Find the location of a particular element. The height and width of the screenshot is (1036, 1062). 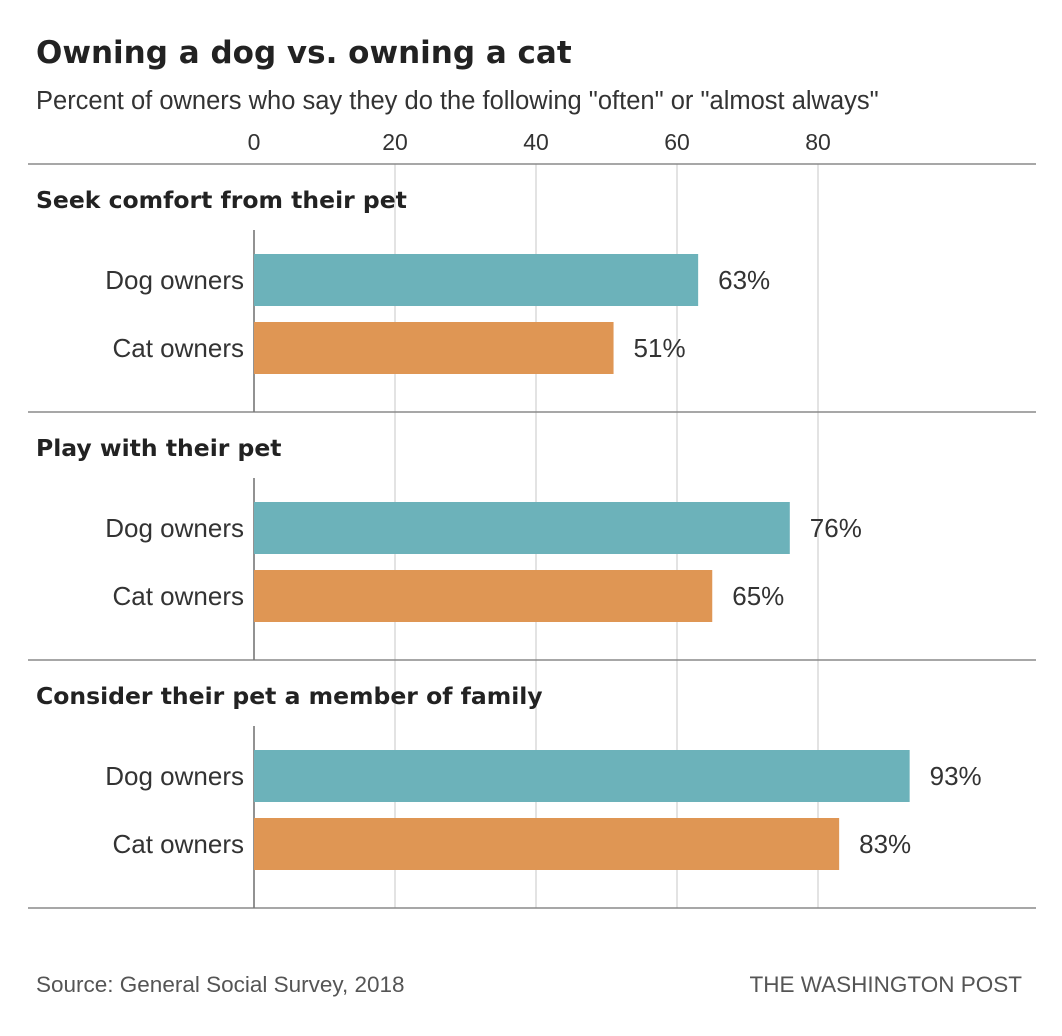

x-tick-label: 80 is located at coordinates (818, 142).